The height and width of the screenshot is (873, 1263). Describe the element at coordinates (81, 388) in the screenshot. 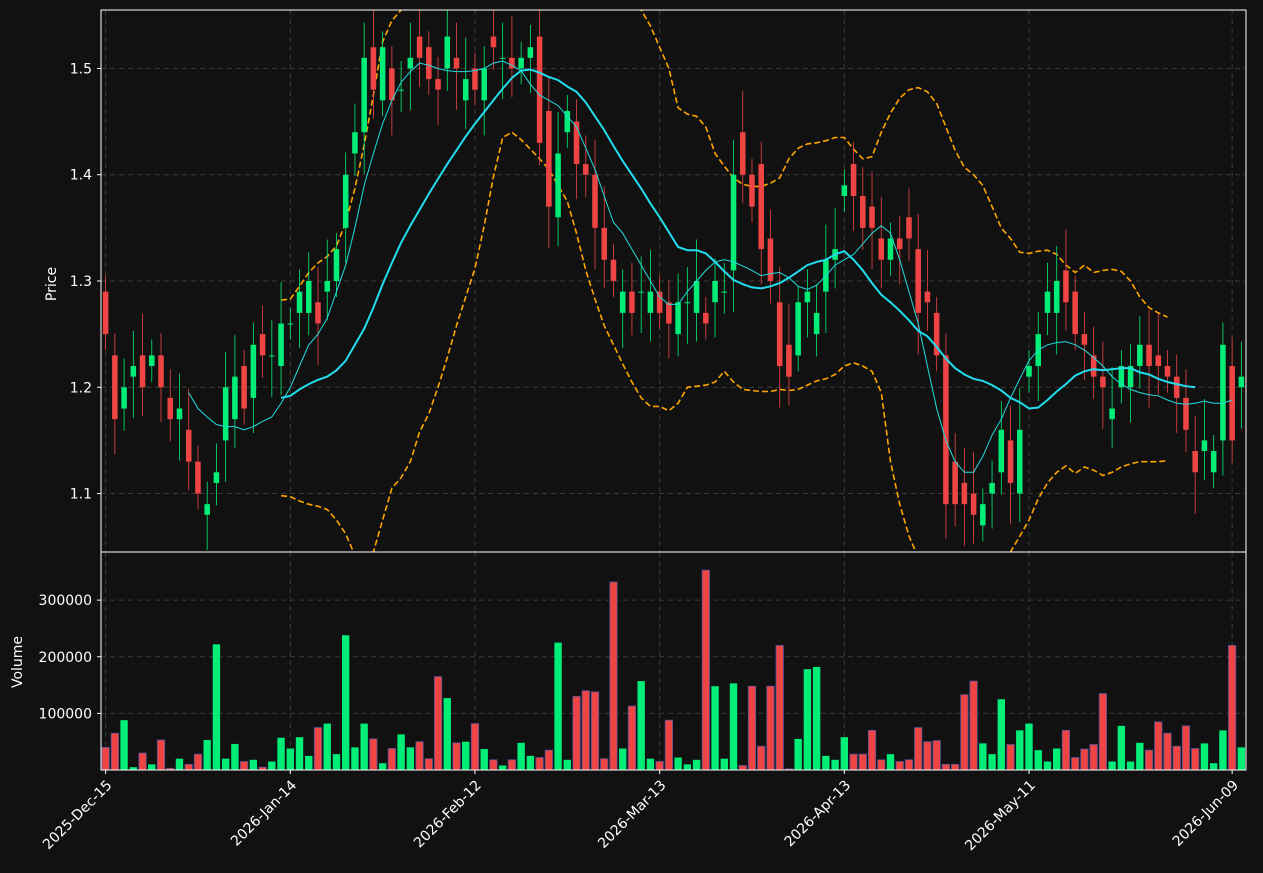

I see `price-tick-label: 1.2` at that location.